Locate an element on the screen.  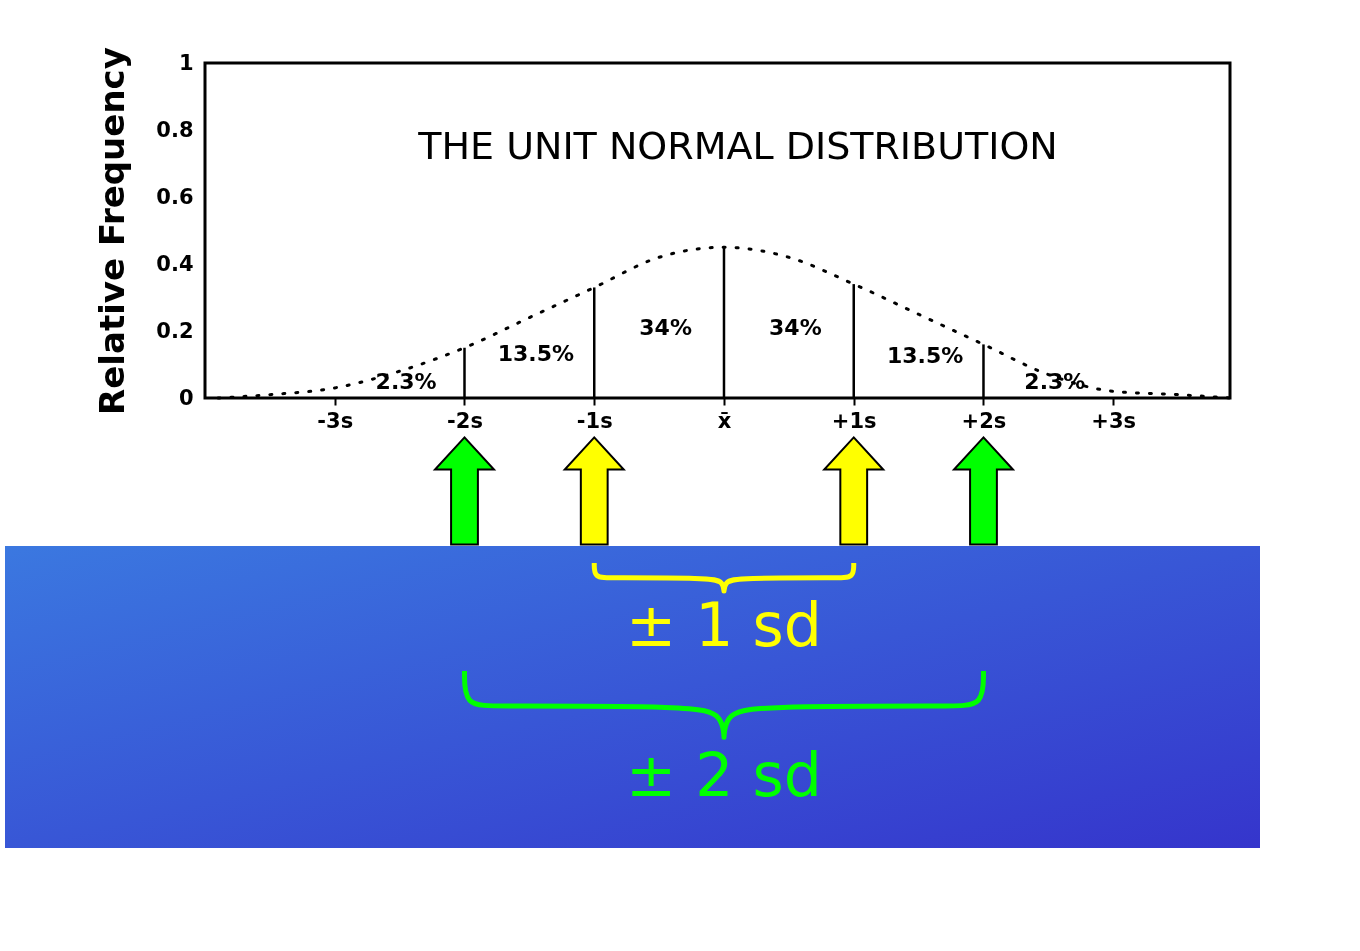
text: ± 2 sd is located at coordinates (724, 775).